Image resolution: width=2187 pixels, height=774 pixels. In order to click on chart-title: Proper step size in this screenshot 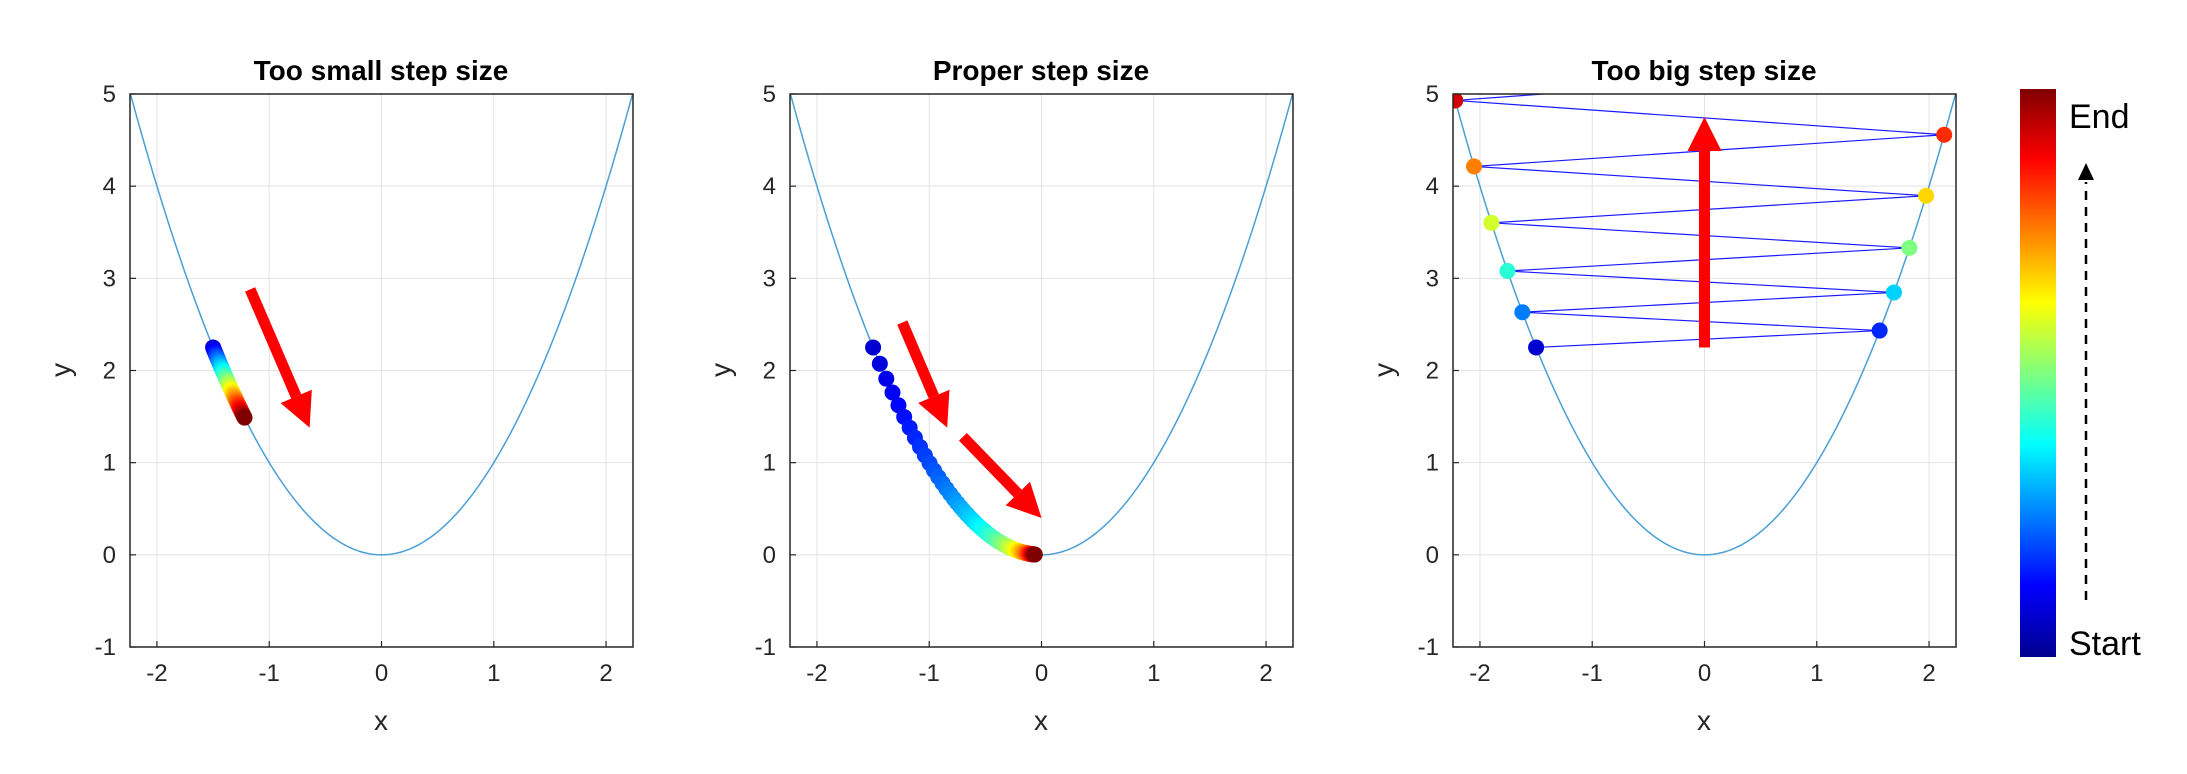, I will do `click(1041, 70)`.